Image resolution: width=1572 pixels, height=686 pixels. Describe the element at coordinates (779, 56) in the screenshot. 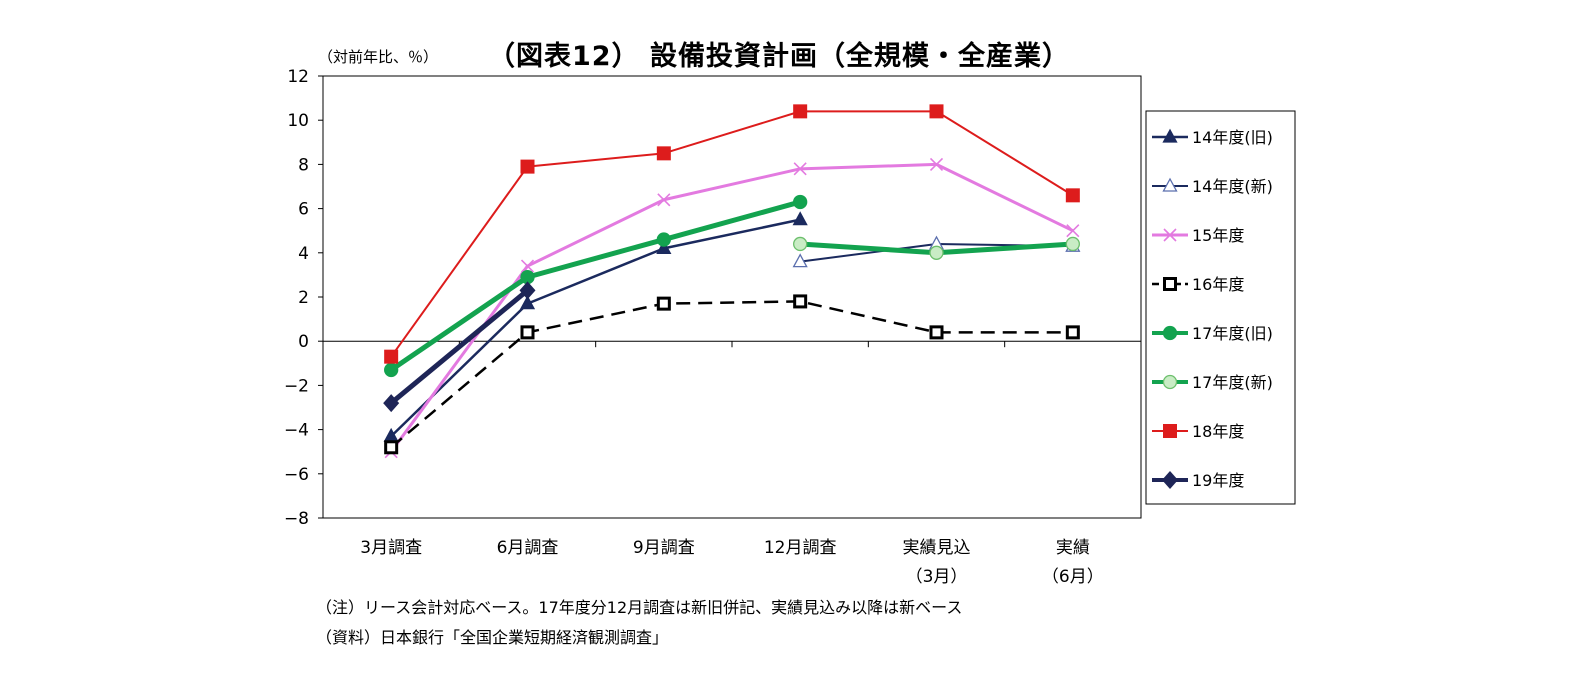

I see `chart-title: （図表12） 設備投資計画（全規模・全産業）` at that location.